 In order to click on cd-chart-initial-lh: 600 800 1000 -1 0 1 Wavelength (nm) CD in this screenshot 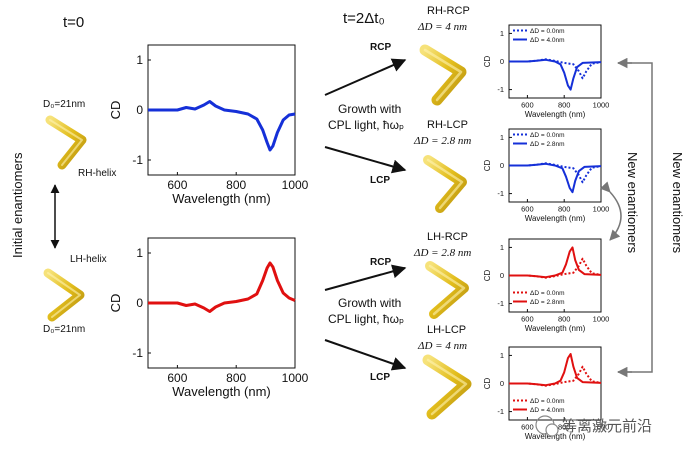, I will do `click(208, 318)`.